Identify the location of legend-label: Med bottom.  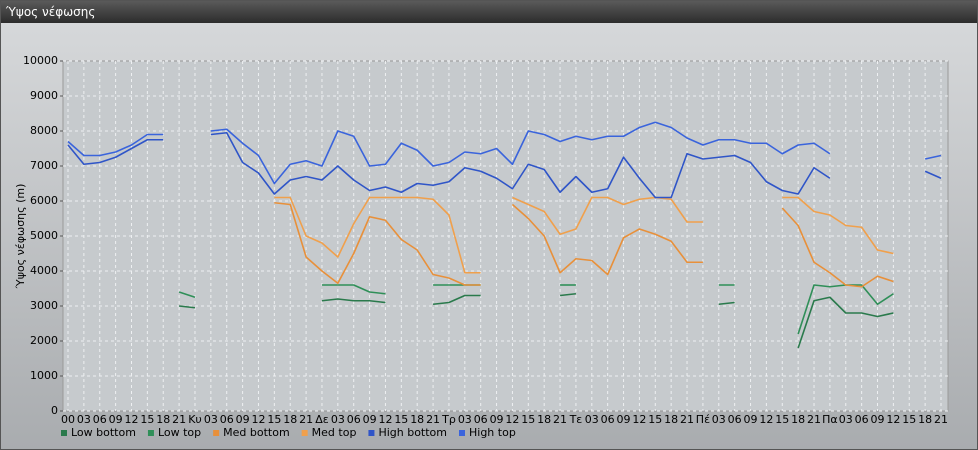
(256, 432).